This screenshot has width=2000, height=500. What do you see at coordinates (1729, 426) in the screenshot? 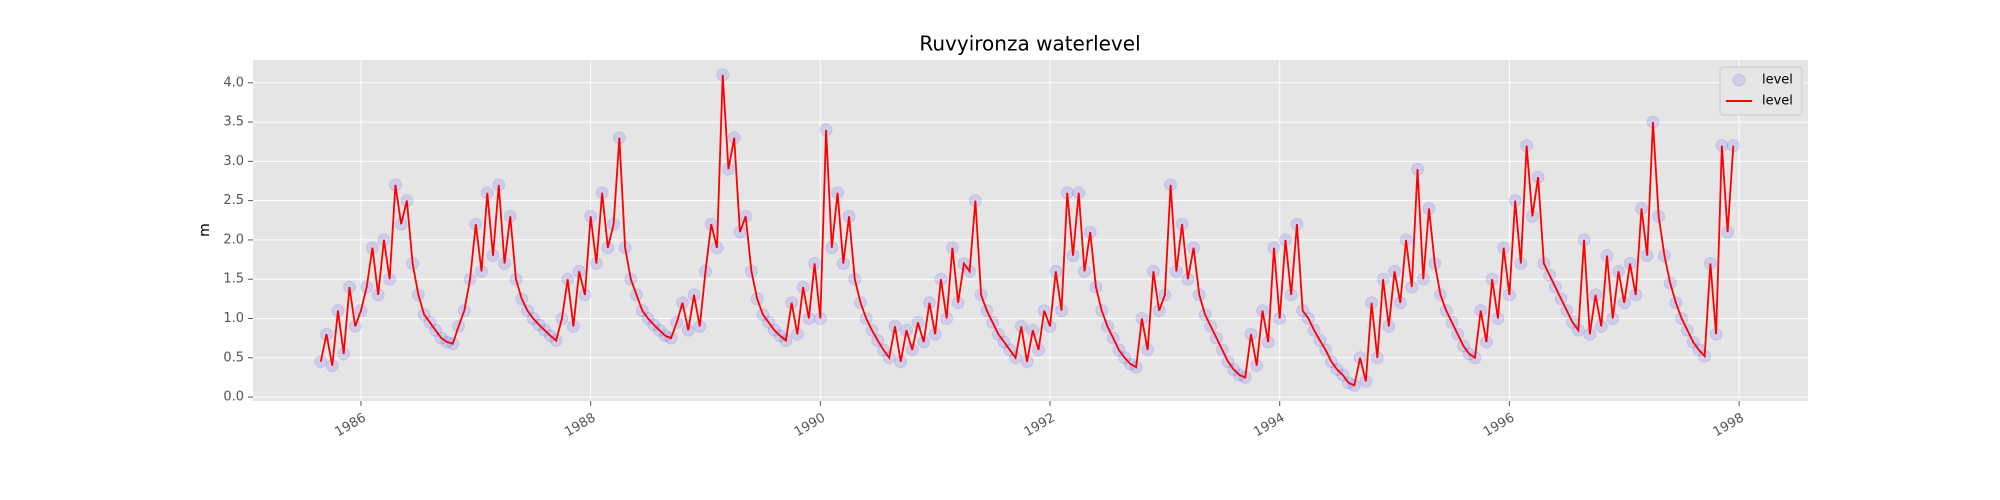
I see `x-tick-label: 1998` at bounding box center [1729, 426].